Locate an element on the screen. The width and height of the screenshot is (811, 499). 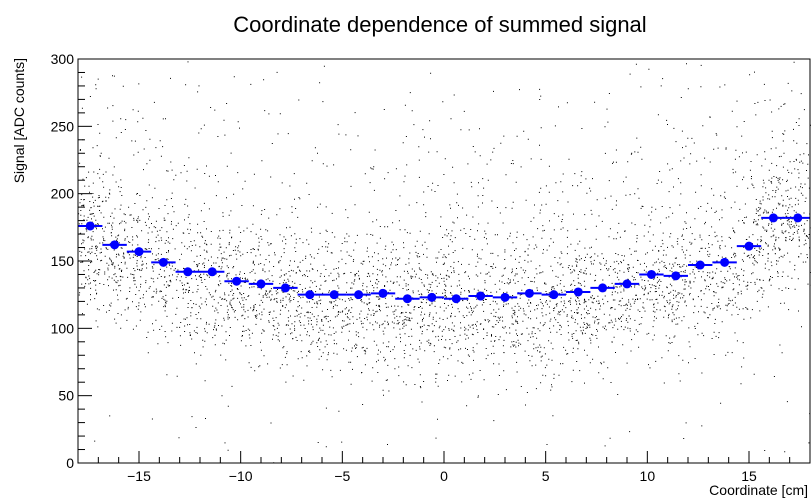
y-tick-label: 100 is located at coordinates (63, 328).